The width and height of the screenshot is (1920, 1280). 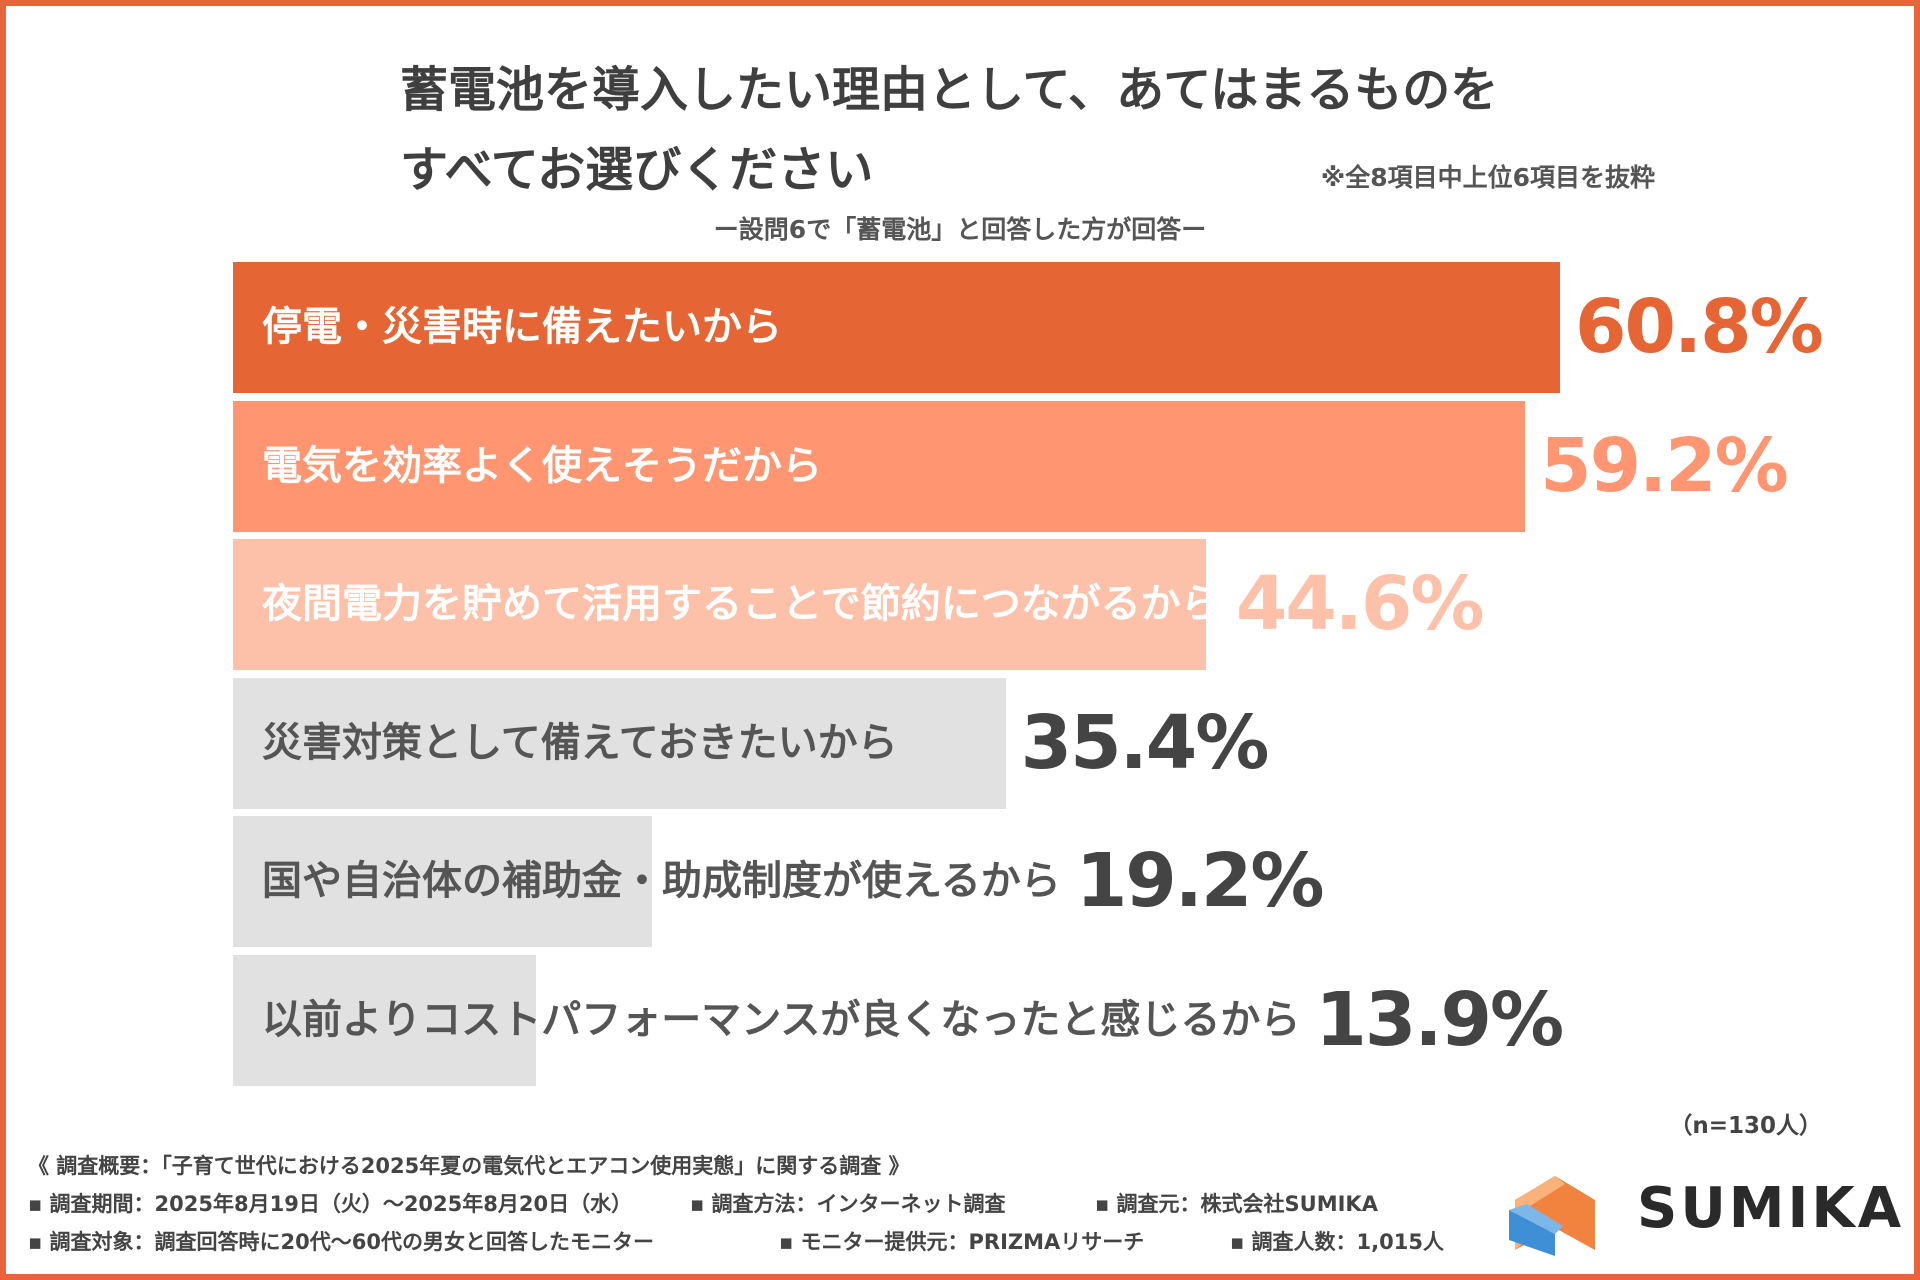 What do you see at coordinates (1771, 1208) in the screenshot?
I see `logo-text: SUMIKA` at bounding box center [1771, 1208].